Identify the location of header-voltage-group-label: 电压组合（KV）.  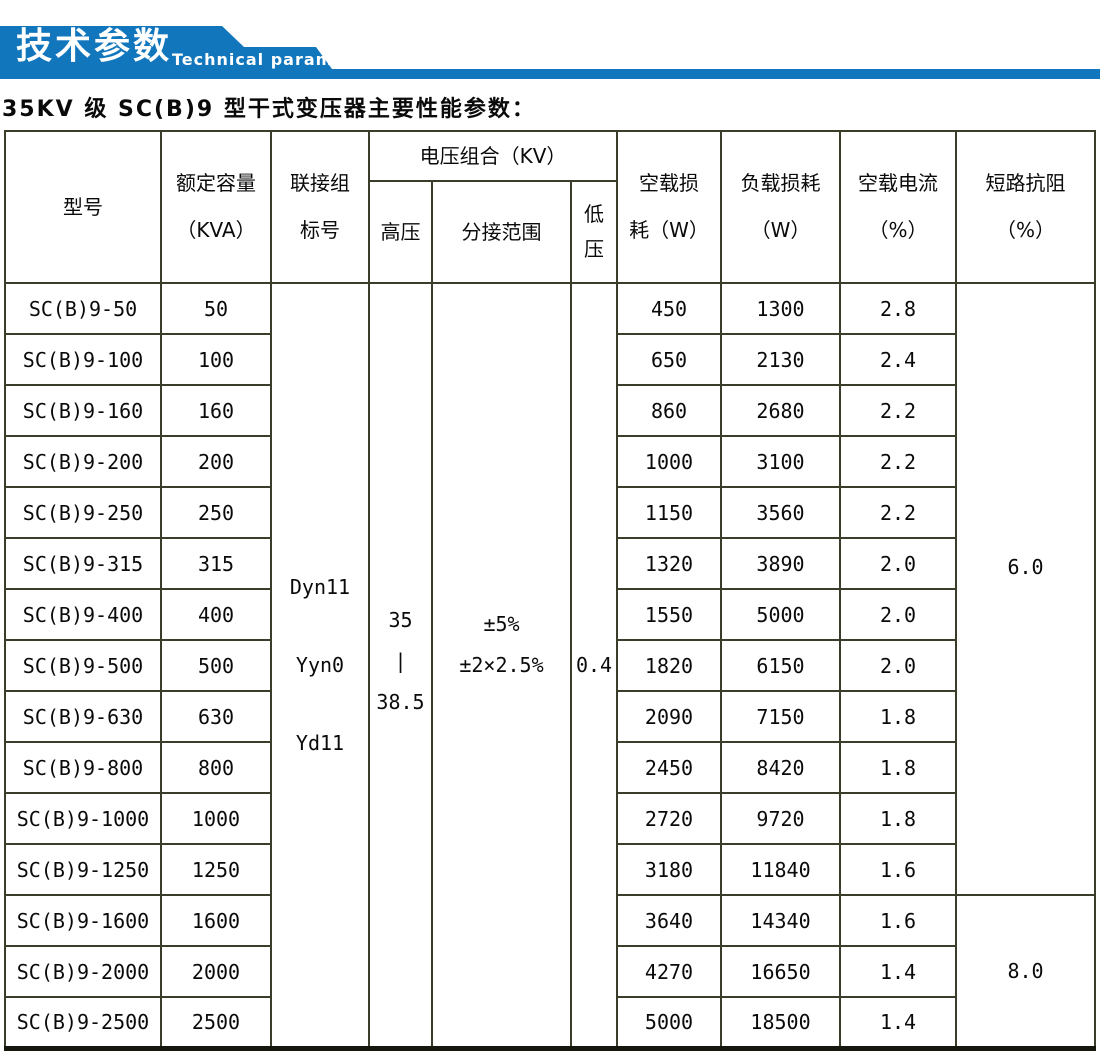
(493, 155).